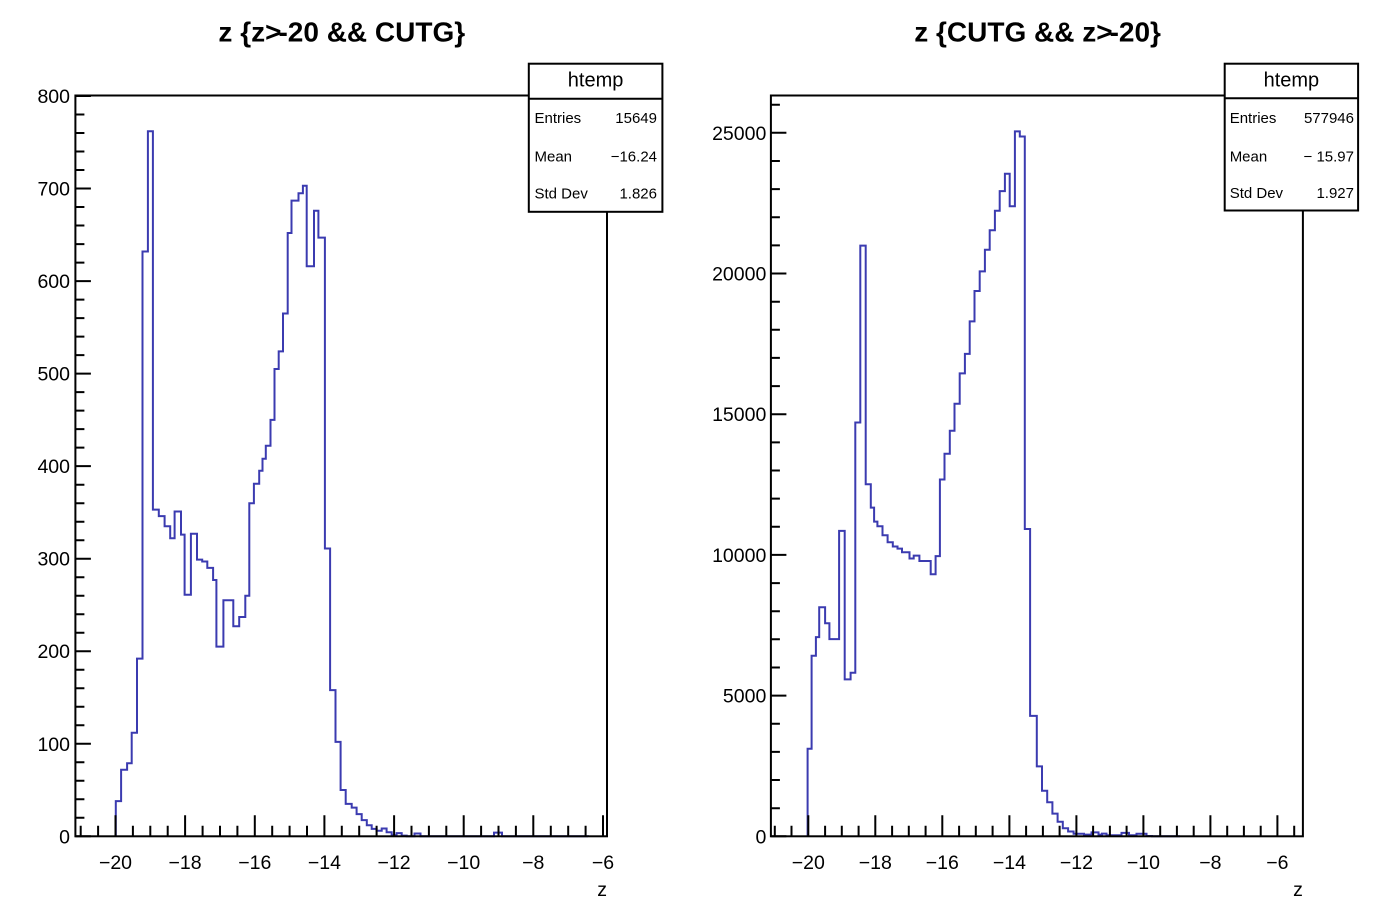 The width and height of the screenshot is (1380, 922). Describe the element at coordinates (1329, 157) in the screenshot. I see `svg-text: − 15.97` at that location.